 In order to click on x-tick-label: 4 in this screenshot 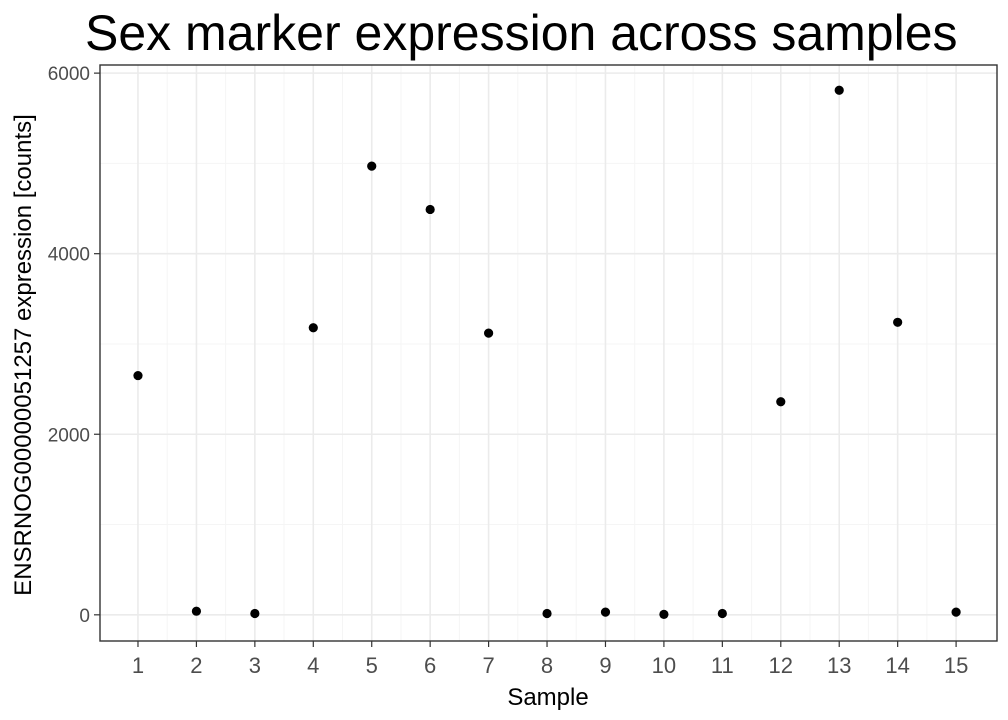, I will do `click(313, 665)`.